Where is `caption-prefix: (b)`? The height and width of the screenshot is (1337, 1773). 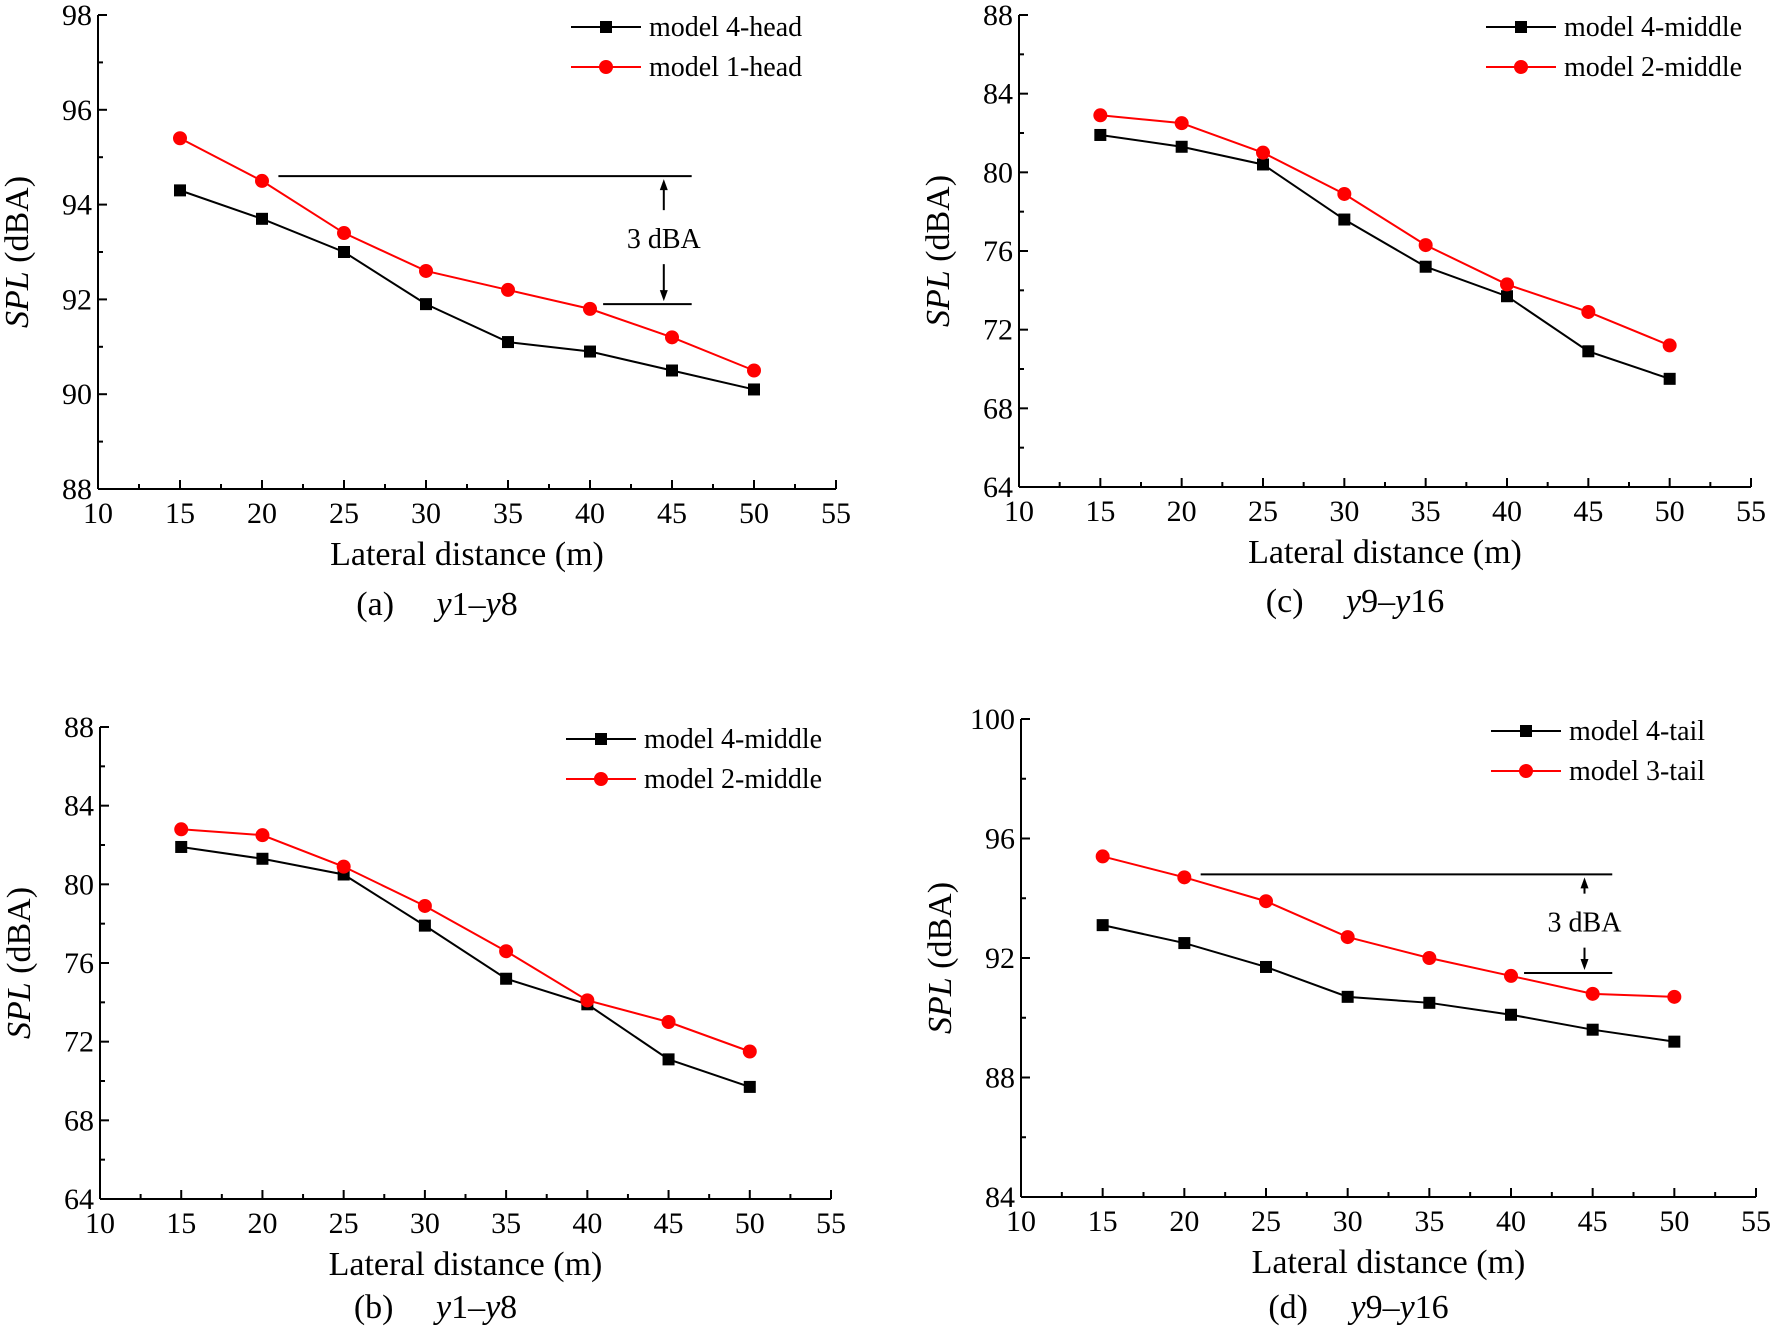
caption-prefix: (b) is located at coordinates (395, 1307).